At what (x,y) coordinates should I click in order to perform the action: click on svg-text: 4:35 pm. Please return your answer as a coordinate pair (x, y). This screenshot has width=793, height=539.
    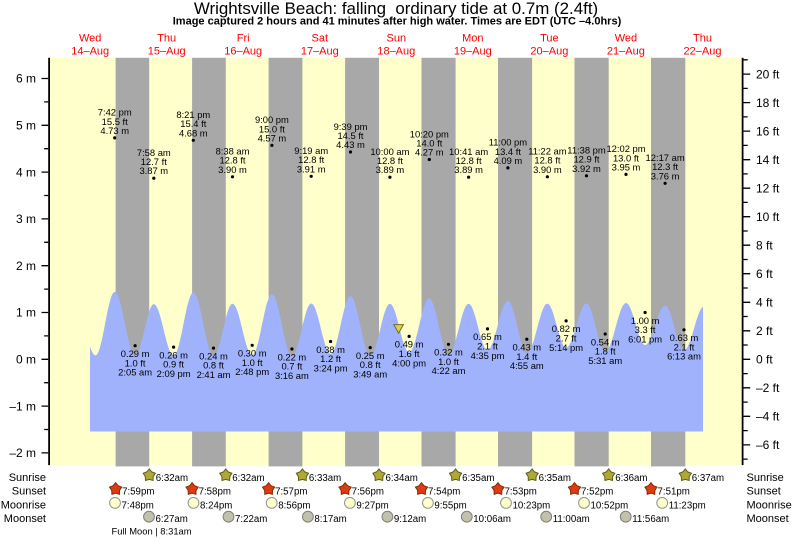
    Looking at the image, I should click on (488, 355).